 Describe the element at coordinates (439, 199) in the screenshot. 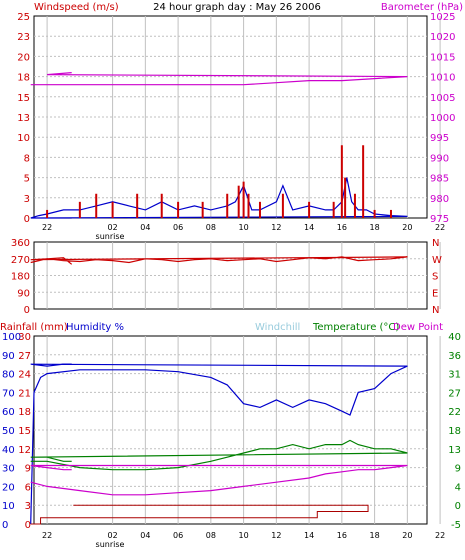

I see `y-tick-label: 980` at that location.